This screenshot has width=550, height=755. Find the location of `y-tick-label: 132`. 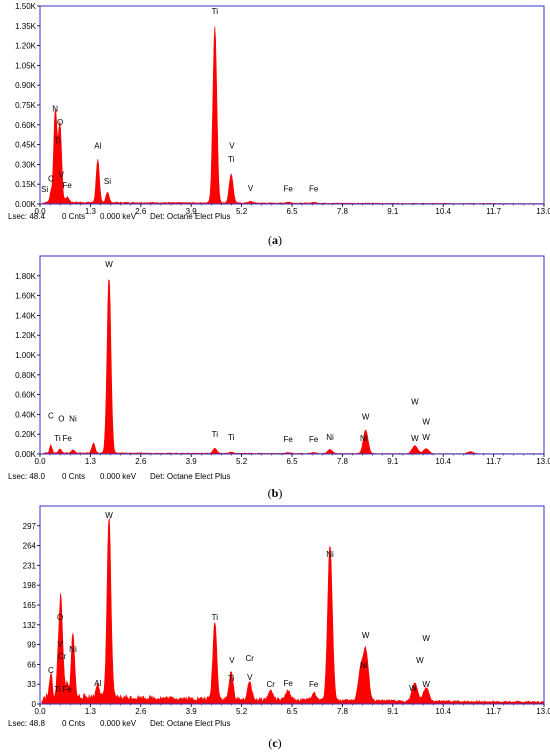

y-tick-label: 132 is located at coordinates (30, 625).